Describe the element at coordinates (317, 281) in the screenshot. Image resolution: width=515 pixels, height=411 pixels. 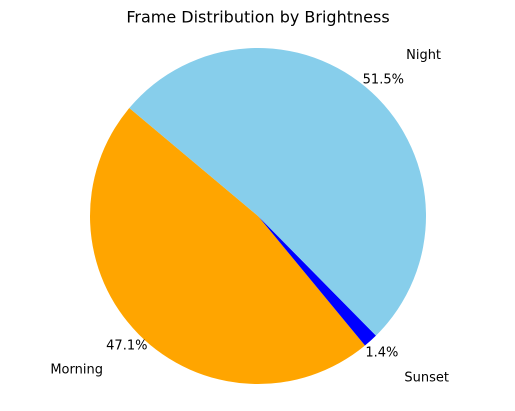
I see `pie-slice` at that location.